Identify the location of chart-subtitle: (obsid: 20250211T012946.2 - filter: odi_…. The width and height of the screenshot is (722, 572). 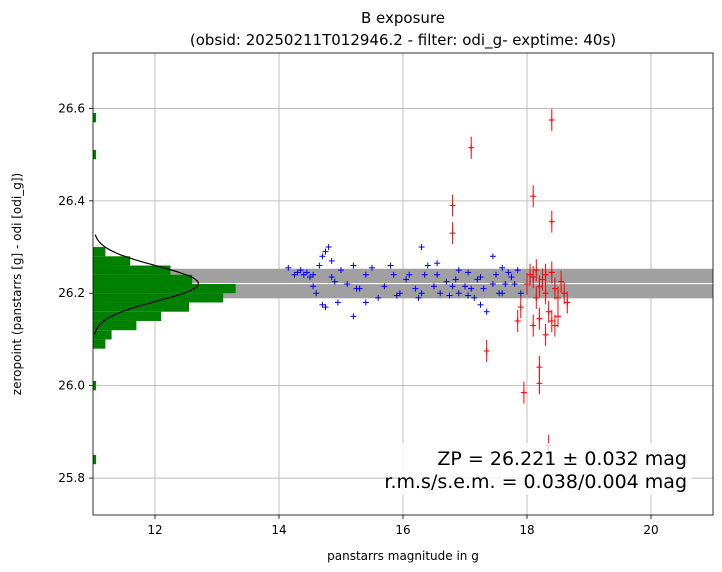
(403, 40).